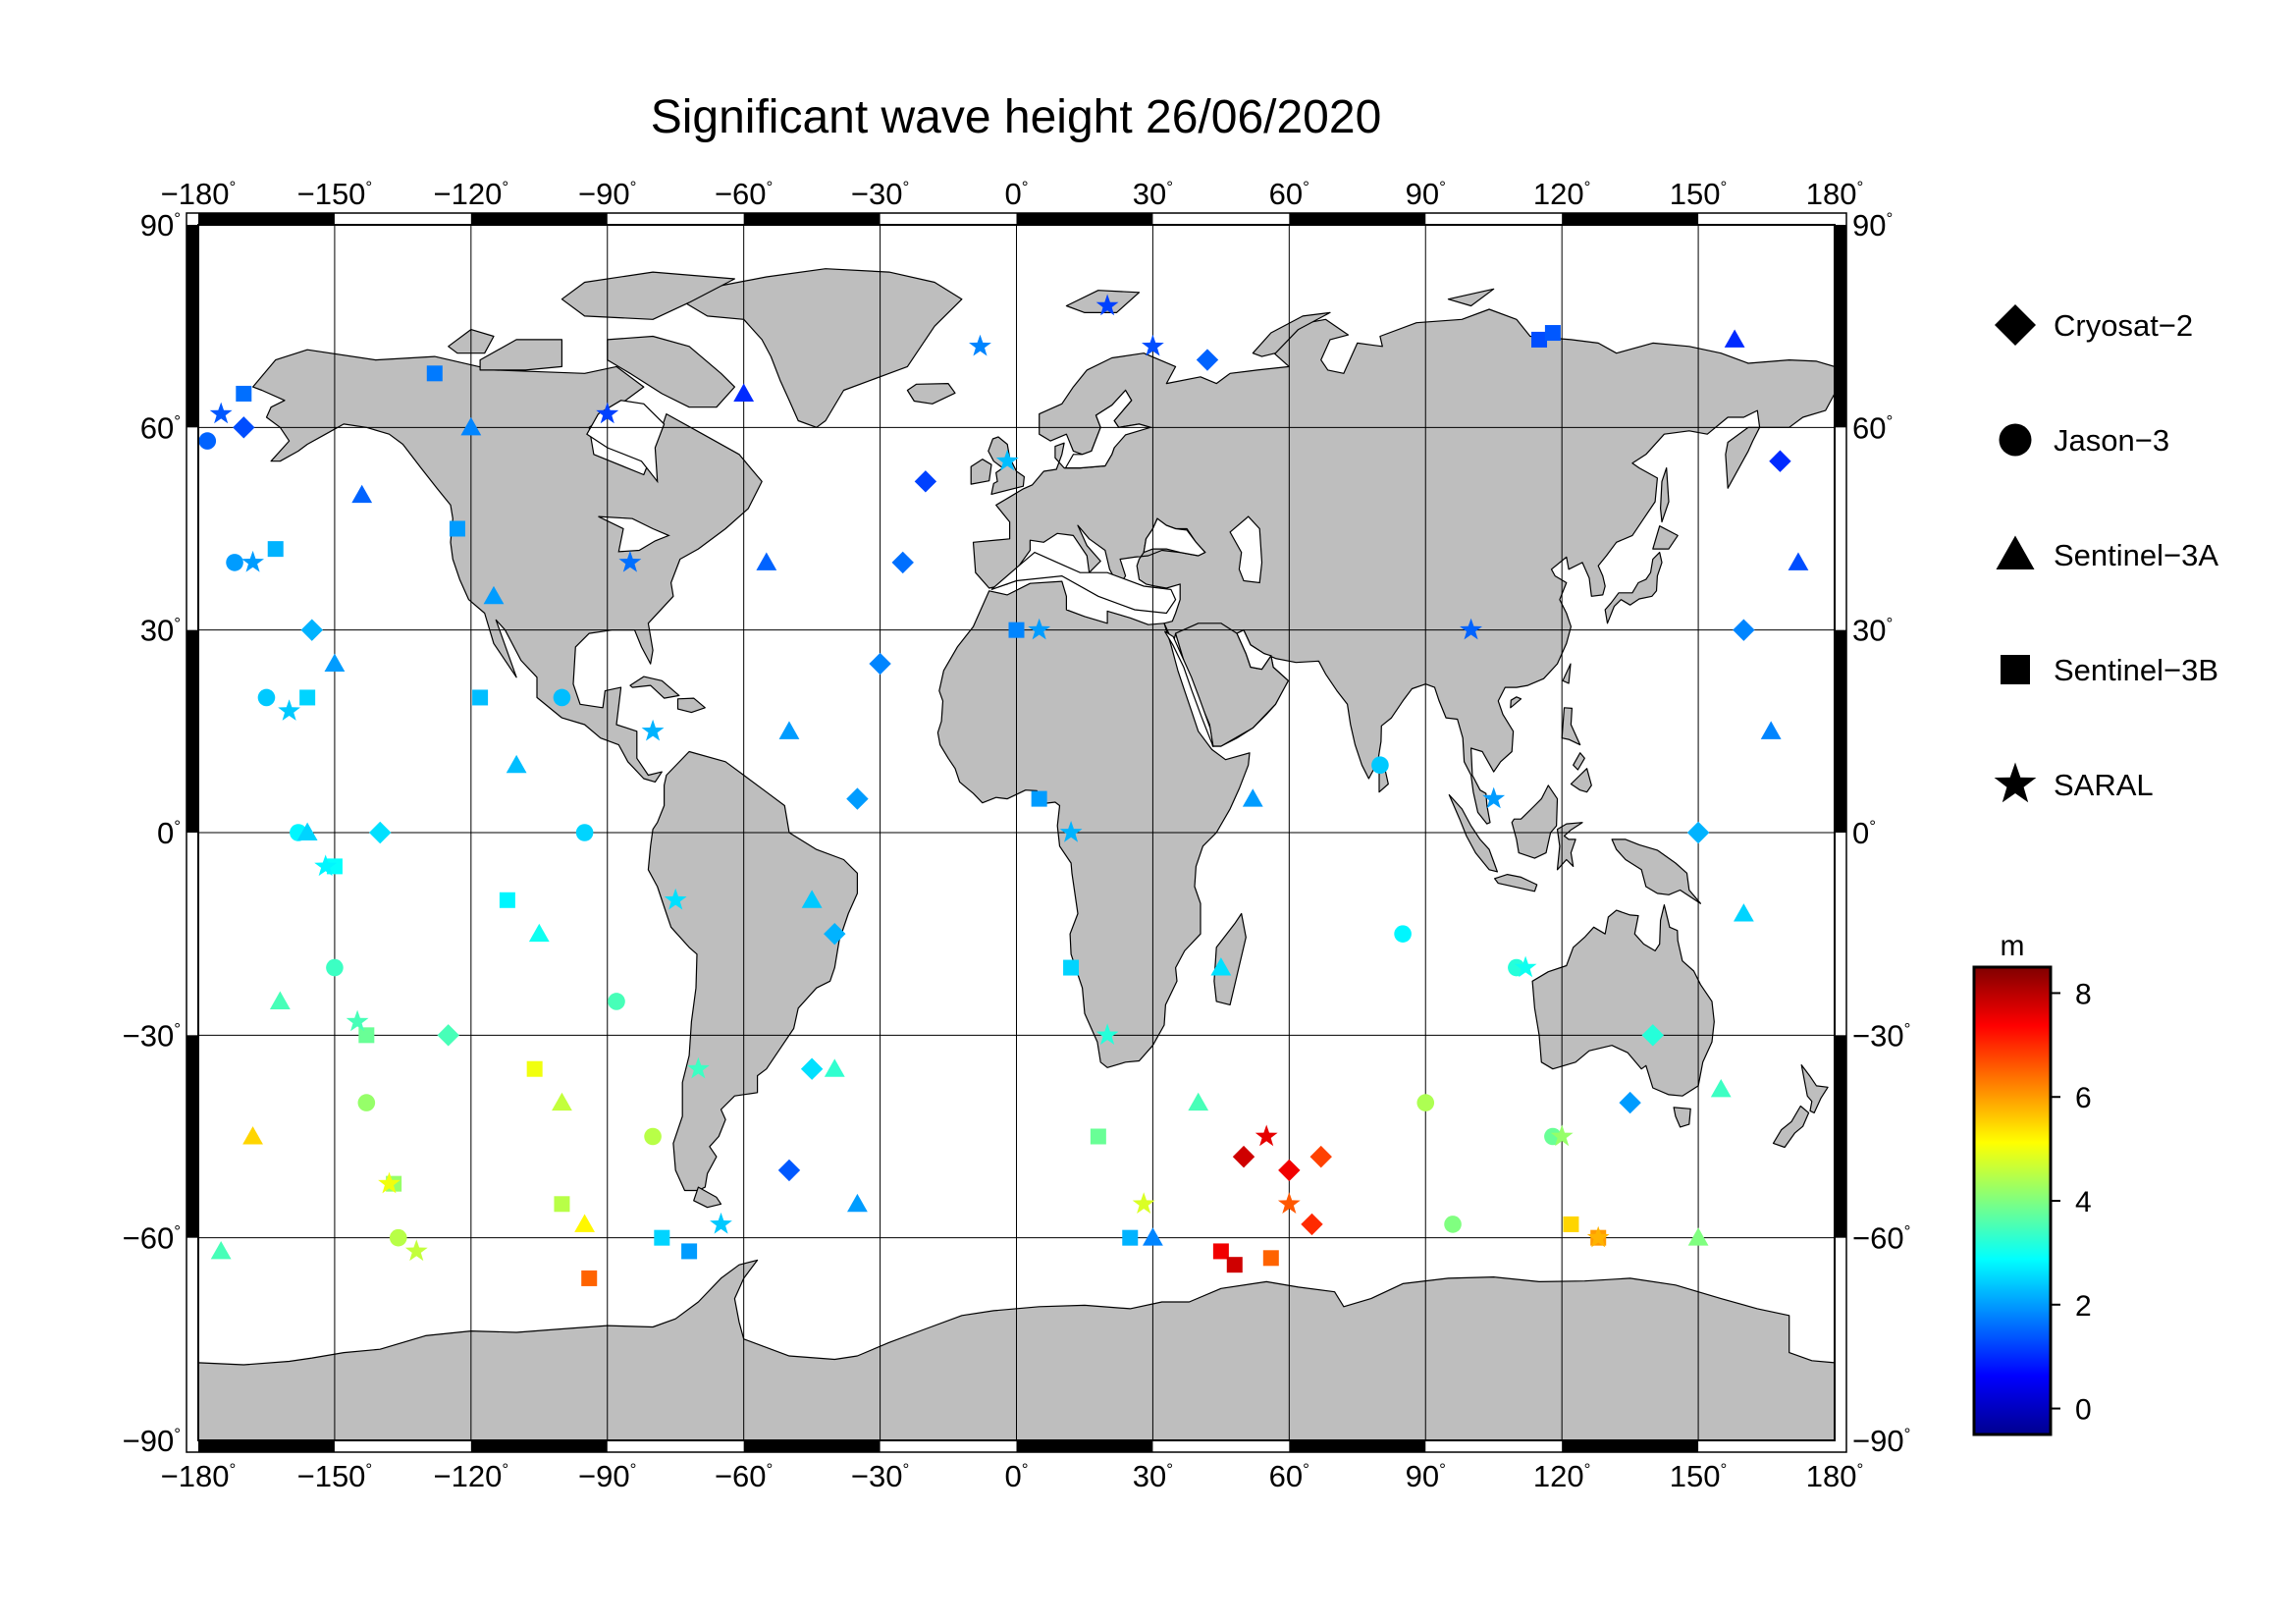  I want to click on legend-label: Sentinel−3A, so click(2136, 555).